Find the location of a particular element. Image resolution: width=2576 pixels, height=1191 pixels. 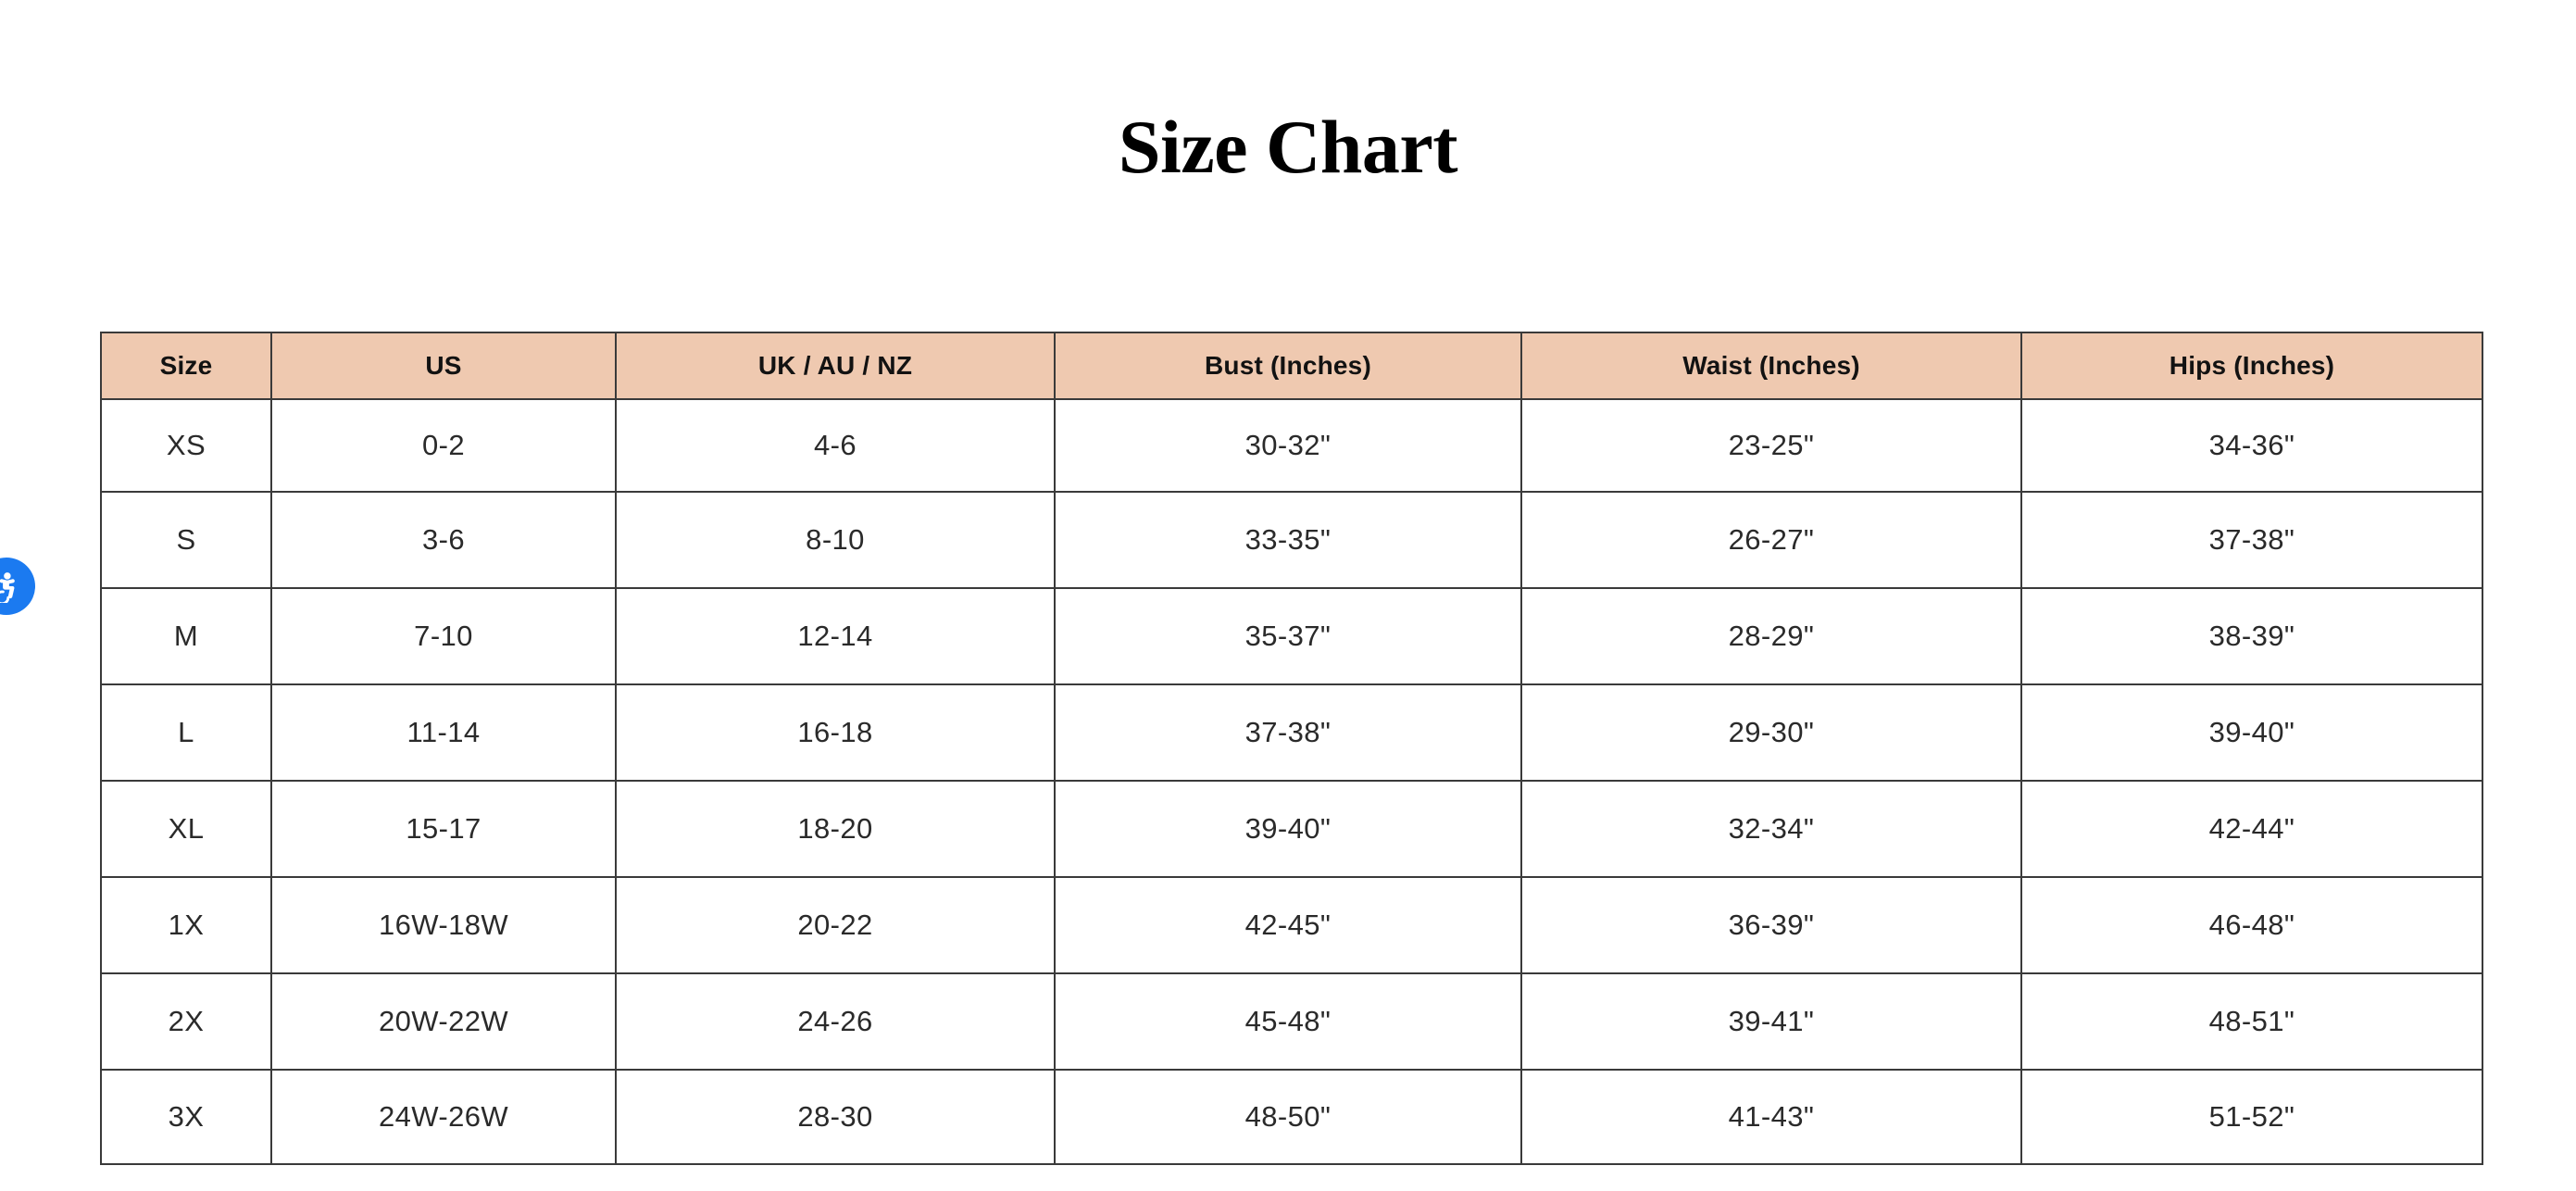

cell-size: M is located at coordinates (186, 636).